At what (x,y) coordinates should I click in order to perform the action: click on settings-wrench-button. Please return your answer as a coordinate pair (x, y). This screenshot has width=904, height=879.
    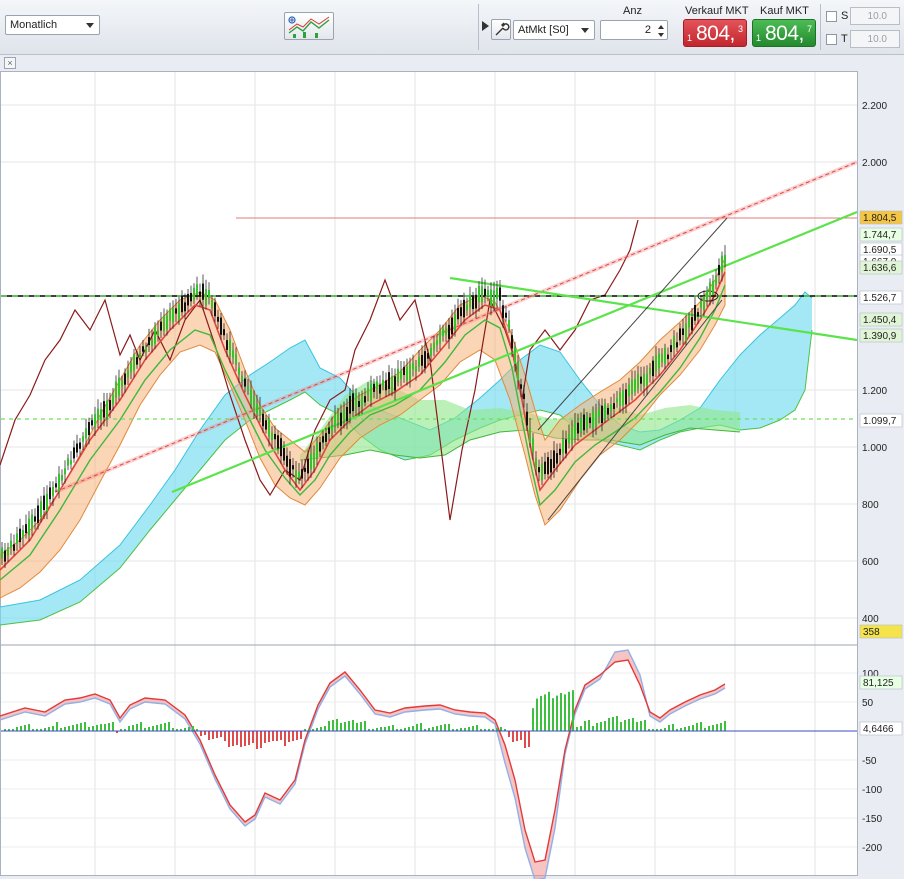
    Looking at the image, I should click on (501, 29).